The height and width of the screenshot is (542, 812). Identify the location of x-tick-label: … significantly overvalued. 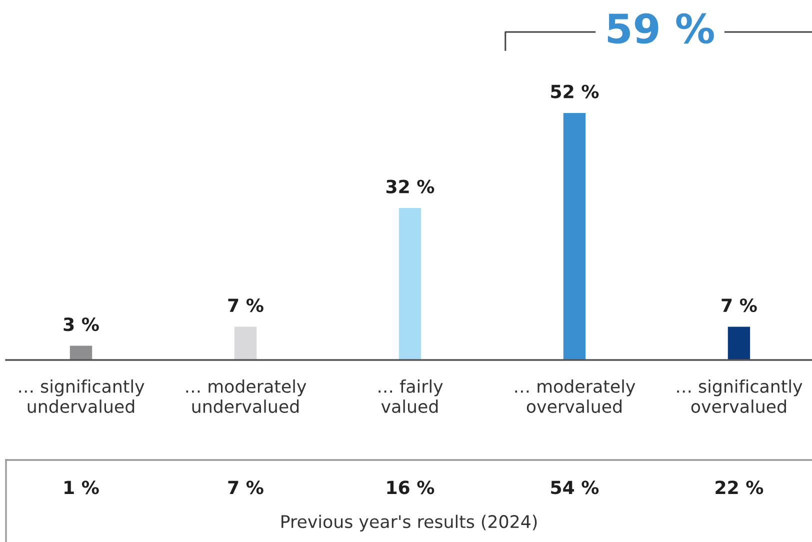
(739, 396).